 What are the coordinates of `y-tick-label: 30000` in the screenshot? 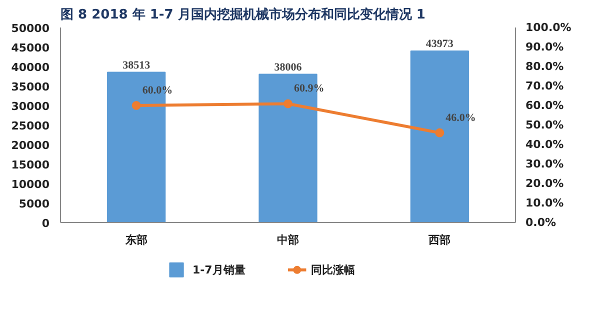 It's located at (30, 106).